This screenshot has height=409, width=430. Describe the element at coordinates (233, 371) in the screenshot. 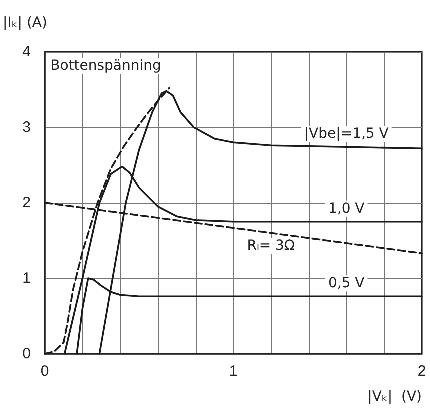

I see `x-tick-label: 1` at that location.